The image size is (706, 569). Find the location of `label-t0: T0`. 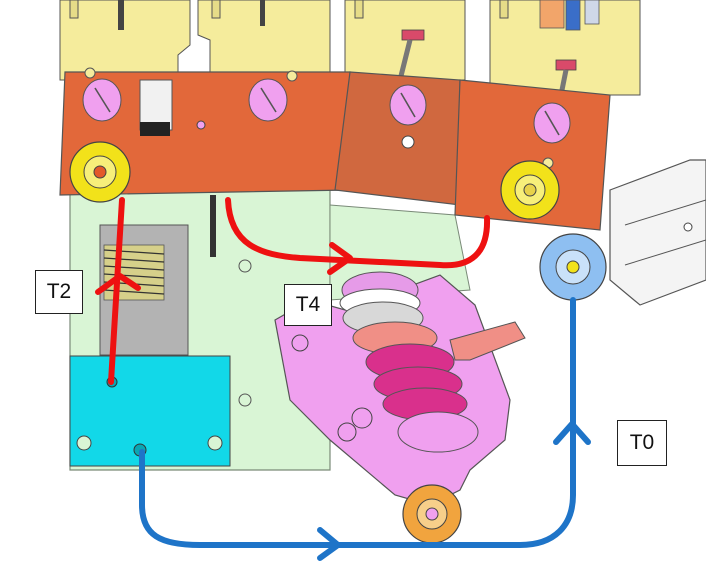

label-t0: T0 is located at coordinates (642, 443).